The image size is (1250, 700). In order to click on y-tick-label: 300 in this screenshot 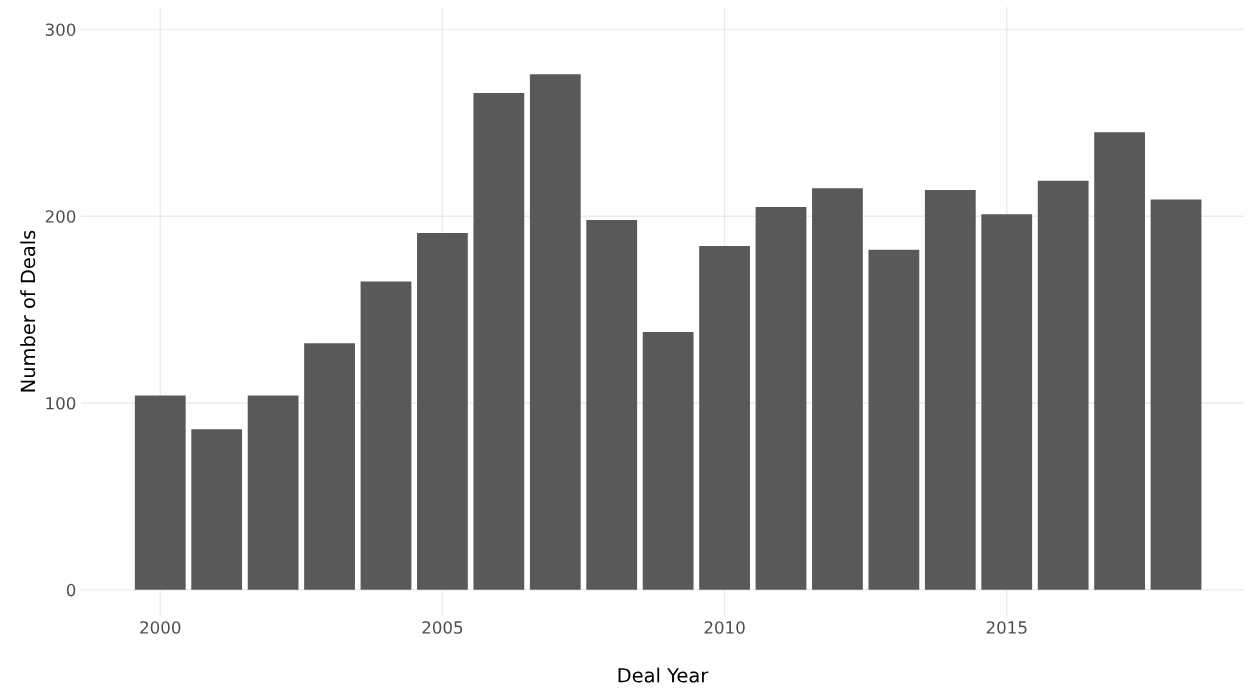, I will do `click(60, 29)`.